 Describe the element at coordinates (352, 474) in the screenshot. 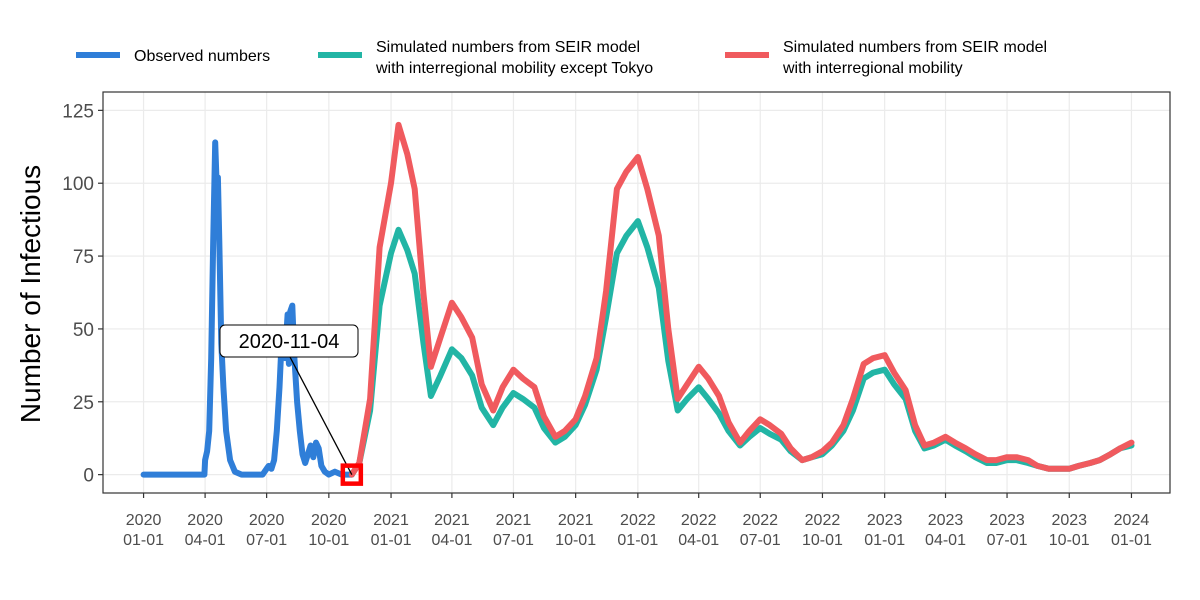

I see `annotation-marker` at that location.